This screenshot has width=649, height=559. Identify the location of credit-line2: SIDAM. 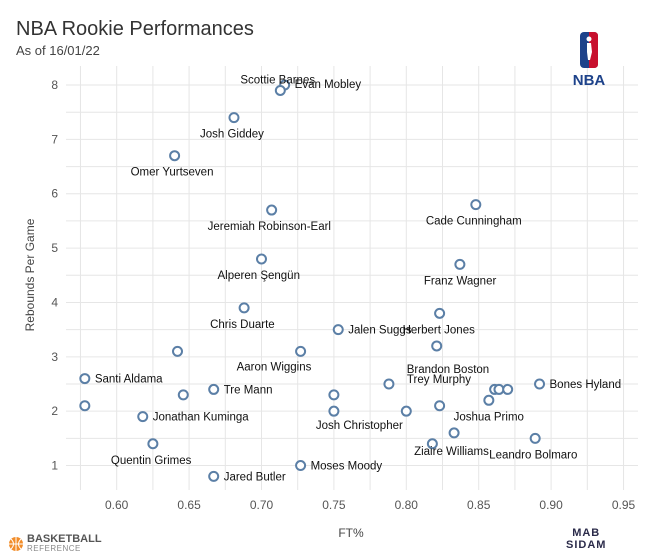
(586, 545).